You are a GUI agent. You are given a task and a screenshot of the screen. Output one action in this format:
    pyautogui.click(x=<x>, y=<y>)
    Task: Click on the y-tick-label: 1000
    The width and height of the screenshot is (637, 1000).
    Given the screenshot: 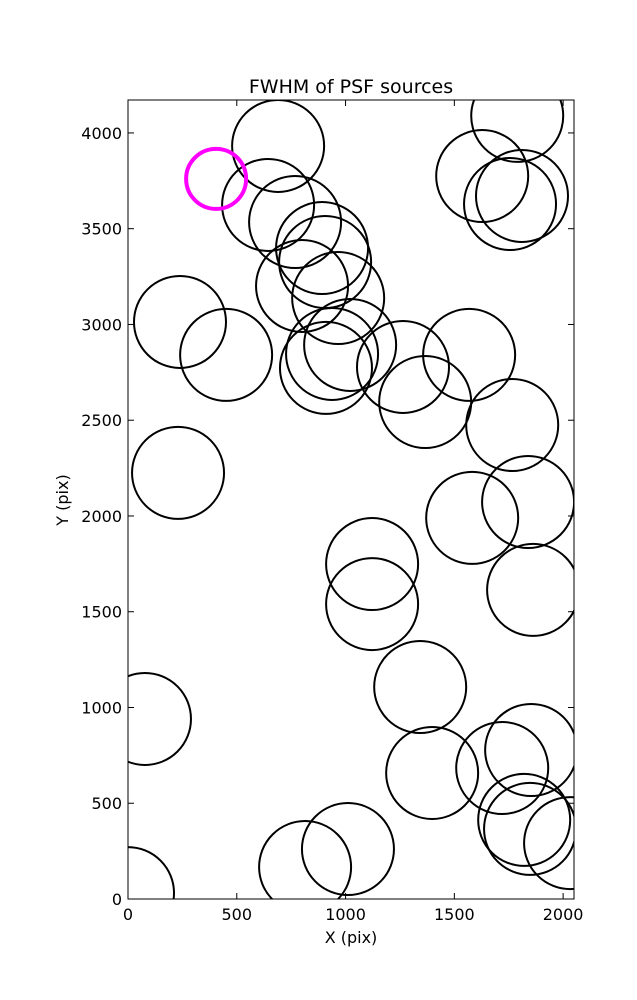 What is the action you would take?
    pyautogui.click(x=101, y=707)
    